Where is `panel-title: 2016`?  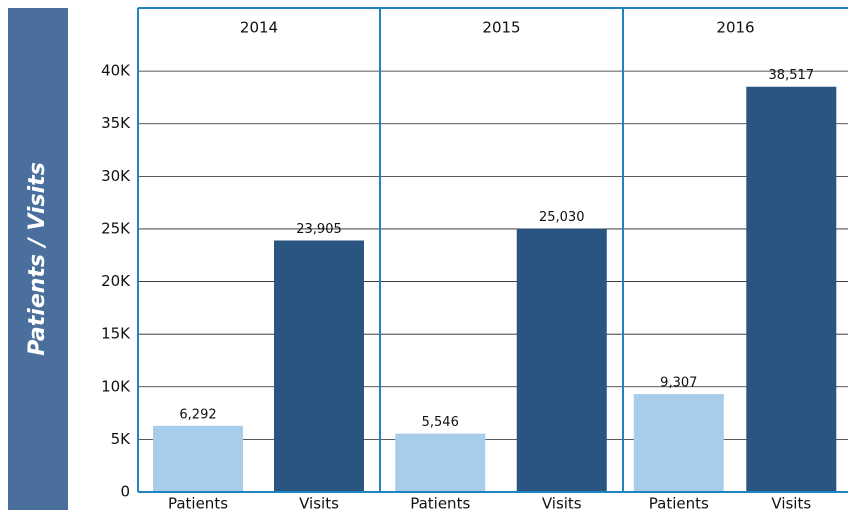 panel-title: 2016 is located at coordinates (735, 28).